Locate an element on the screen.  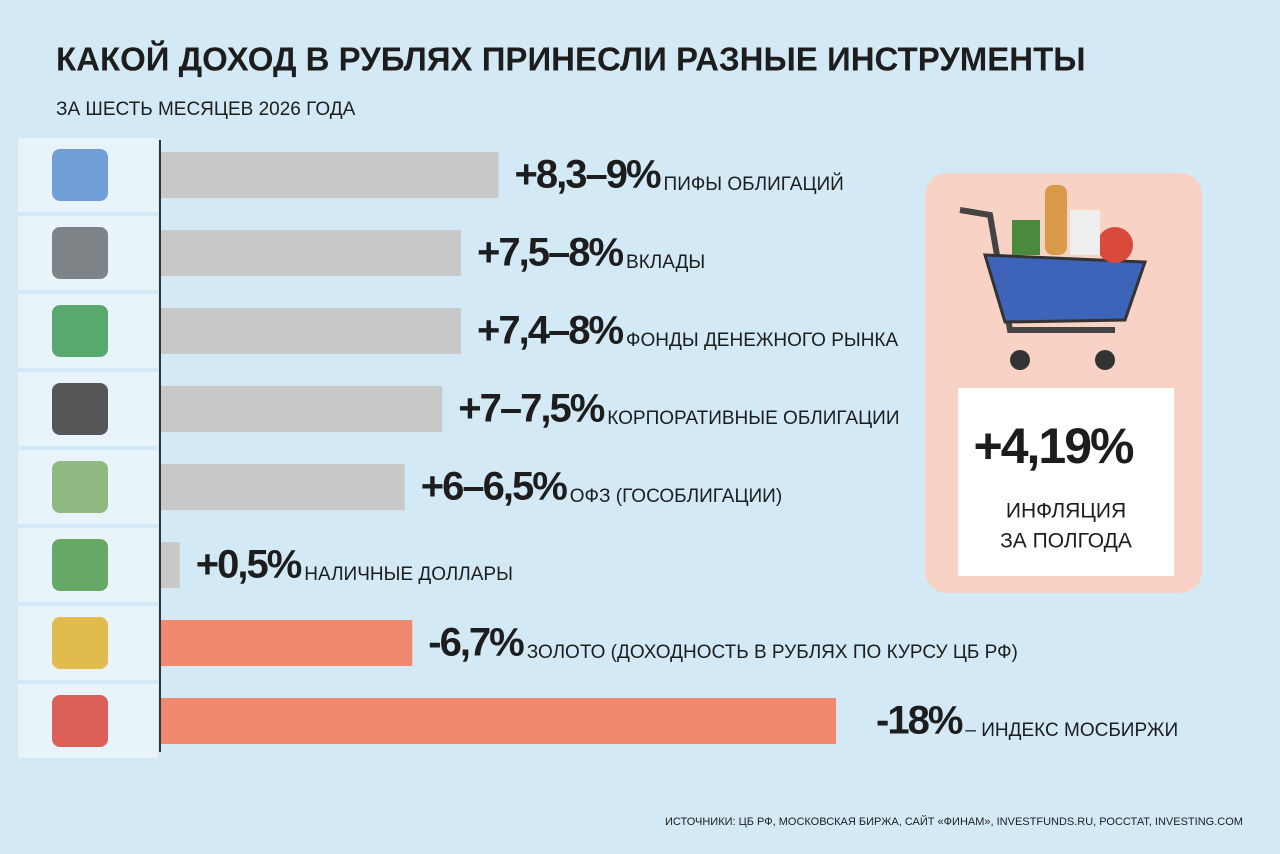
inflation-caption: ИНФЛЯЦИЯ is located at coordinates (1066, 511).